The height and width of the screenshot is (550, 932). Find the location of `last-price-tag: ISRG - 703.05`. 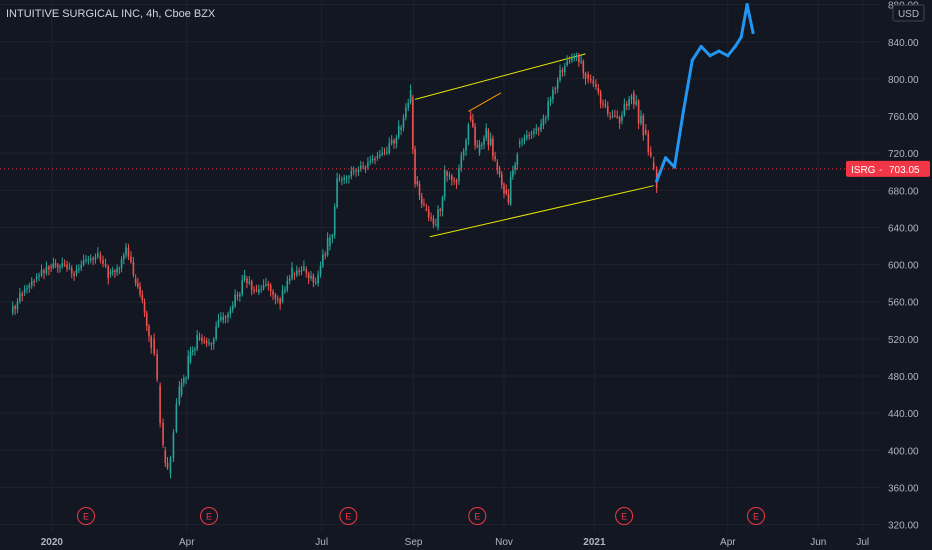

last-price-tag: ISRG - 703.05 is located at coordinates (888, 168).